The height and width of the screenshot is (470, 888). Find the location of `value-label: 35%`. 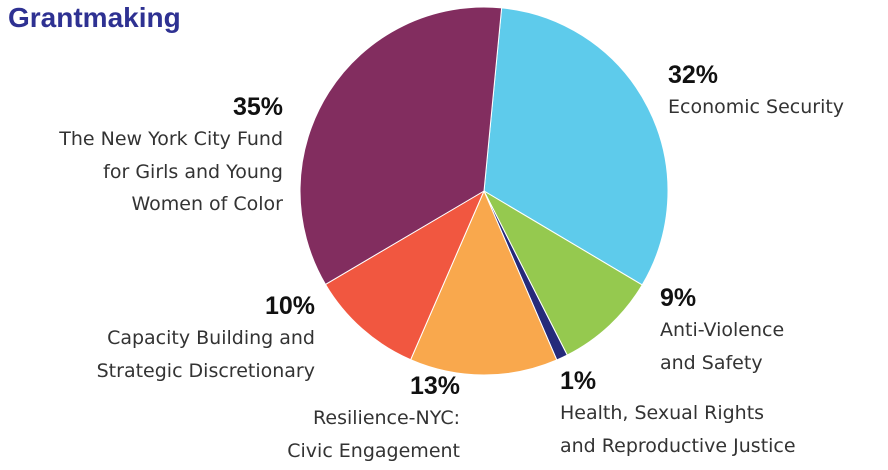

value-label: 35% is located at coordinates (257, 107).